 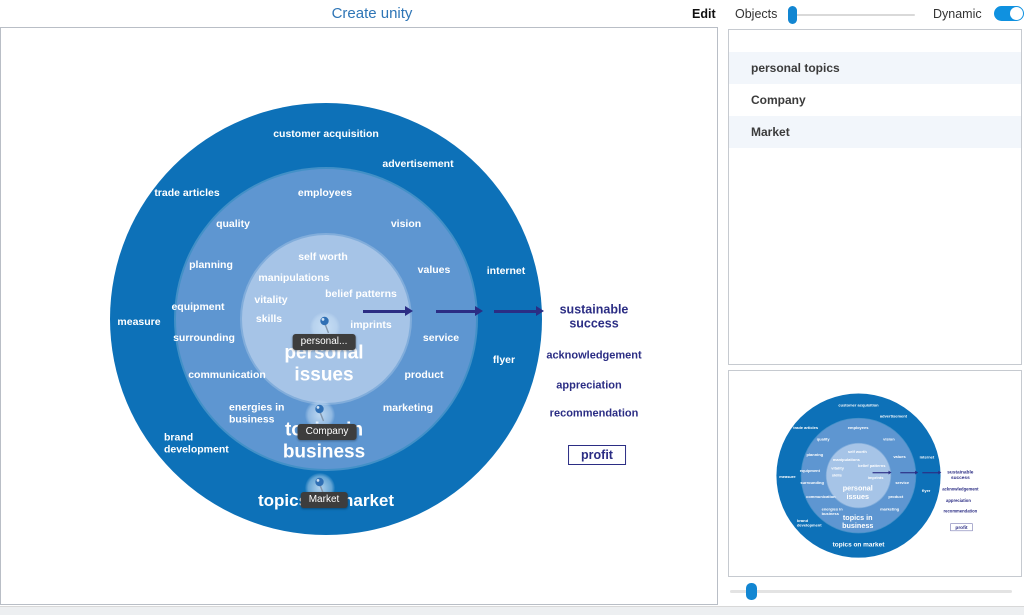 What do you see at coordinates (857, 493) in the screenshot?
I see `diagram-label-personal-issues: personal issues` at bounding box center [857, 493].